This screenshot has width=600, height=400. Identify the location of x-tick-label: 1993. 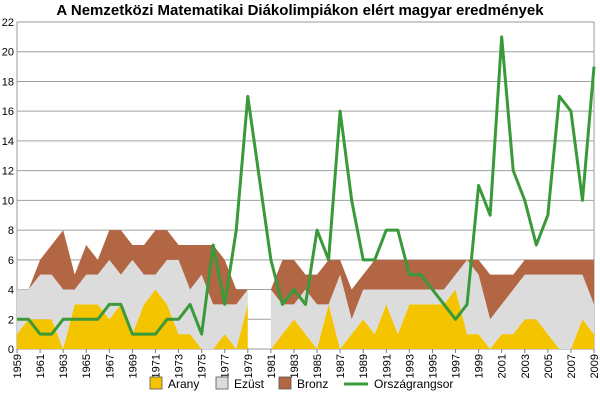
(410, 366).